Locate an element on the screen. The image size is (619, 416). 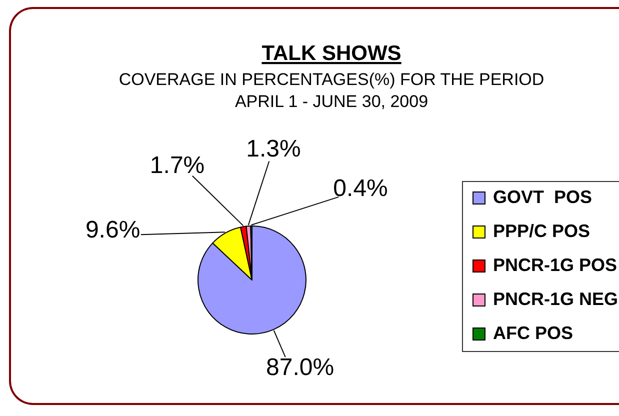
pie-slice is located at coordinates (252, 280).